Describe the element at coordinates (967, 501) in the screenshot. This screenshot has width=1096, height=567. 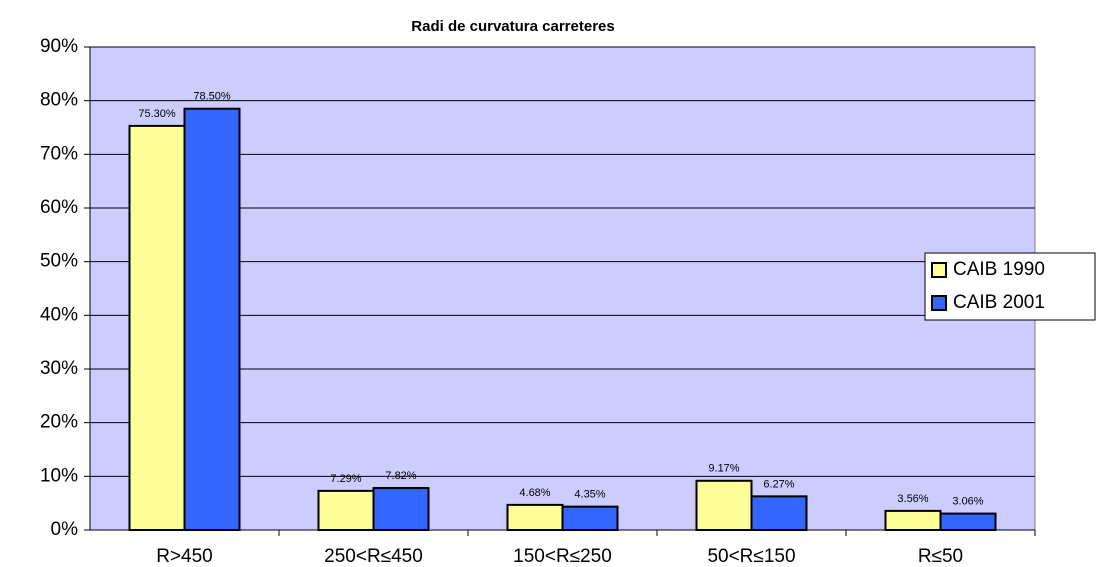
I see `value-label: 3.06%` at that location.